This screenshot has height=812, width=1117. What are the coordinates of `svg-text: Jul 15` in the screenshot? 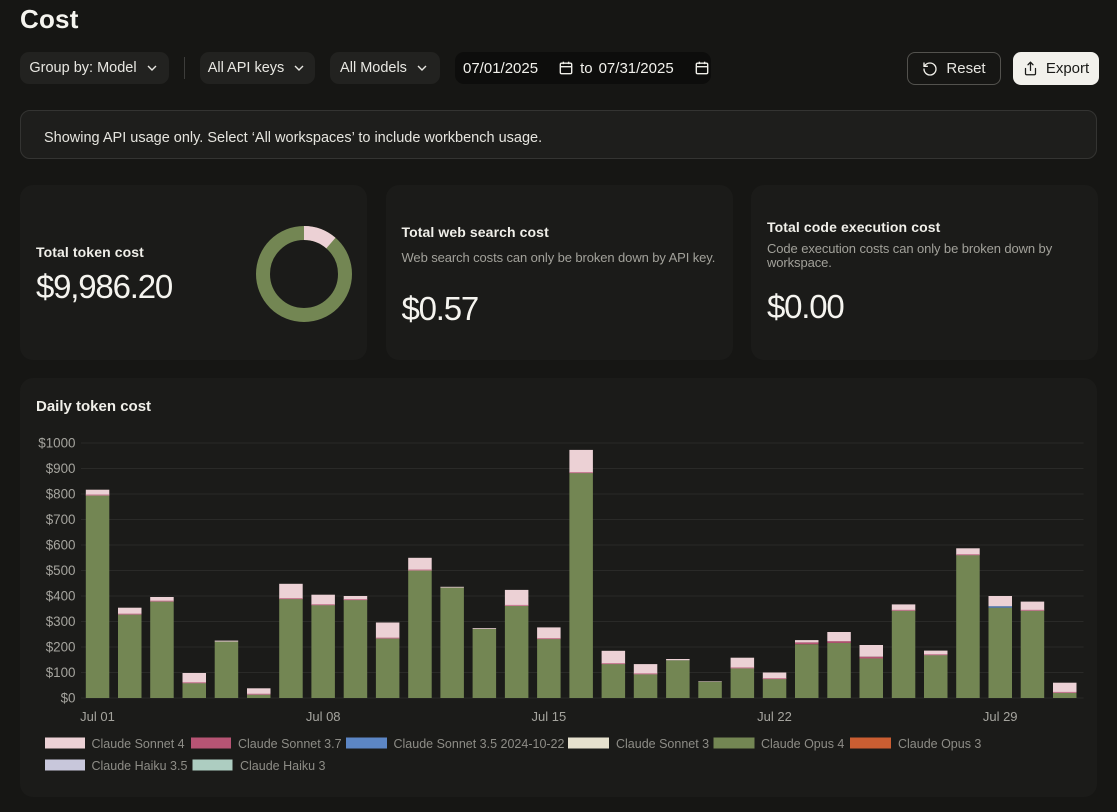 It's located at (549, 716).